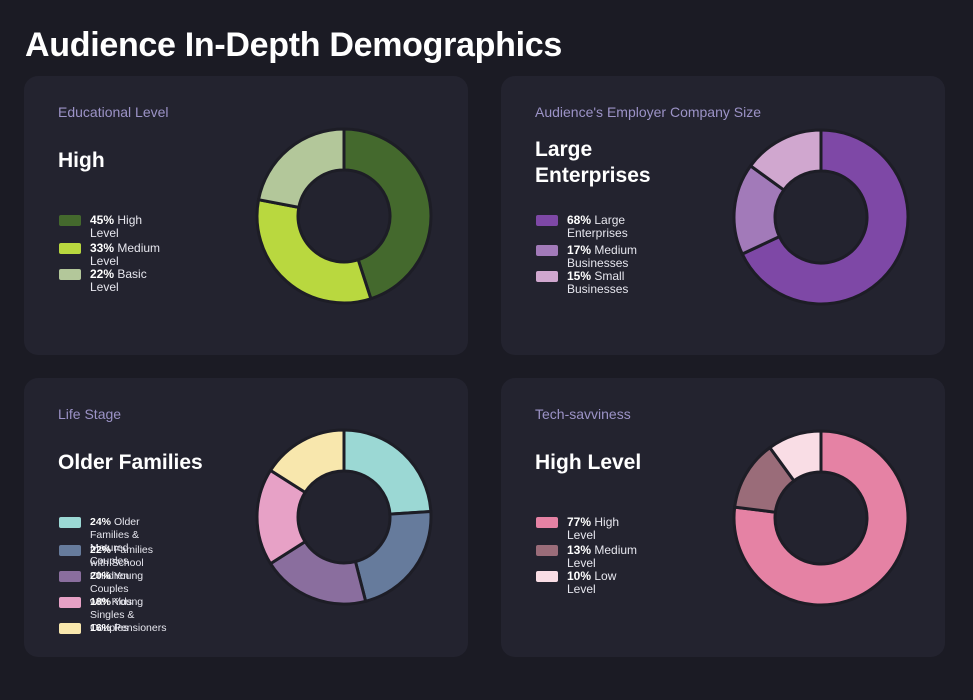 Image resolution: width=973 pixels, height=700 pixels. Describe the element at coordinates (293, 45) in the screenshot. I see `page-title: Audience In-Depth Demographics` at that location.